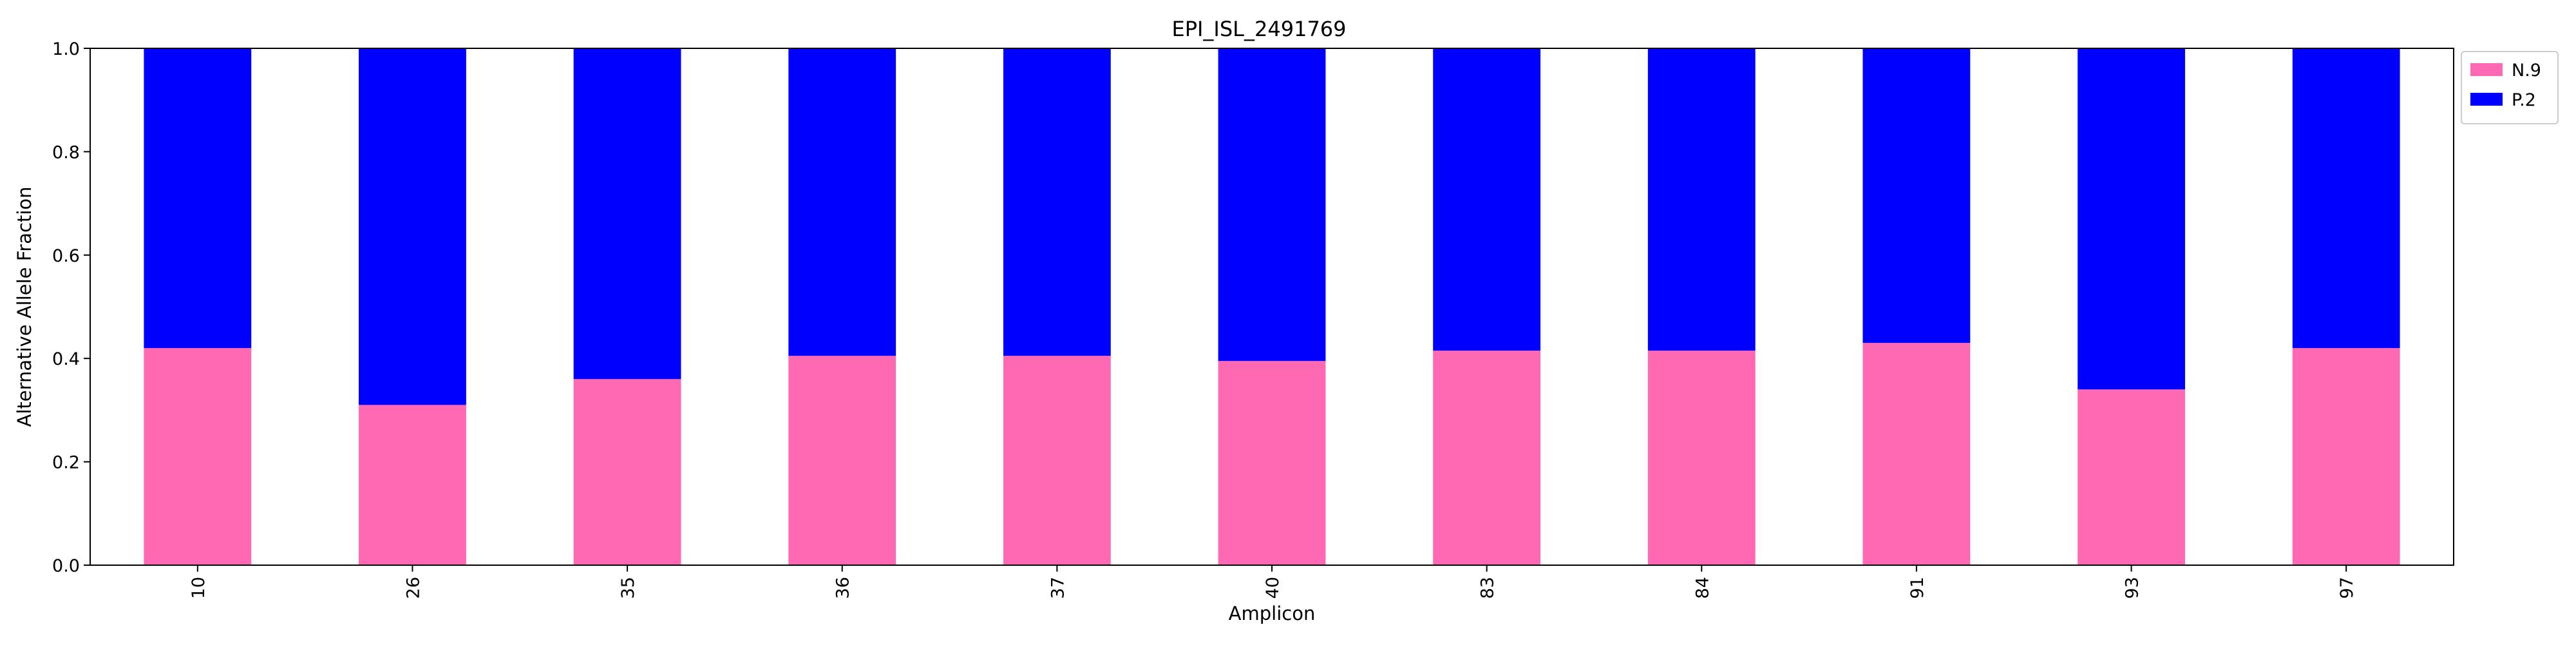 The image size is (2576, 647). What do you see at coordinates (1917, 588) in the screenshot?
I see `x-tick-label: 91` at bounding box center [1917, 588].